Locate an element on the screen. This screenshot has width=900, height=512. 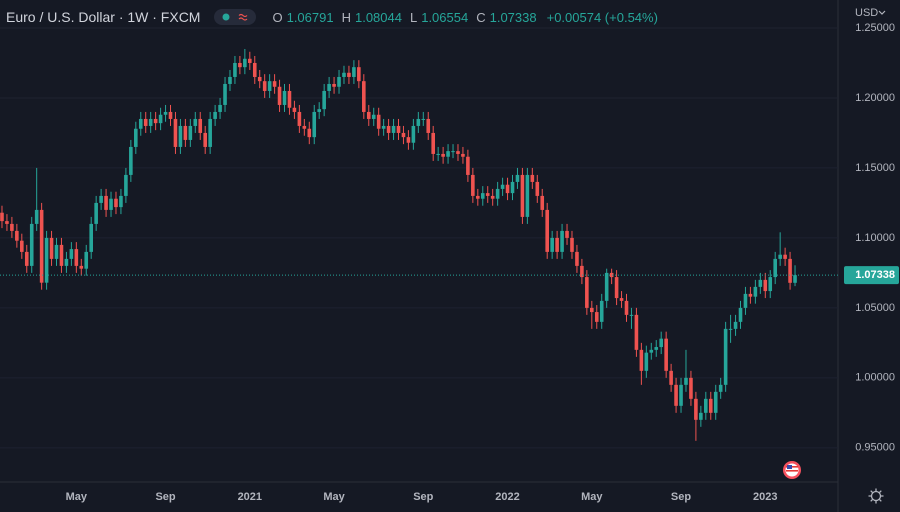
ohlc-value: 1.06554 is located at coordinates (445, 17).